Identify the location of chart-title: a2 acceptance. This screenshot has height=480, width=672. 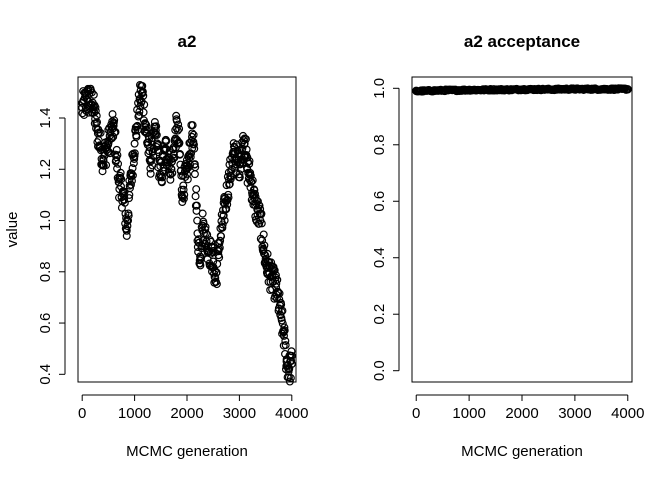
(522, 41).